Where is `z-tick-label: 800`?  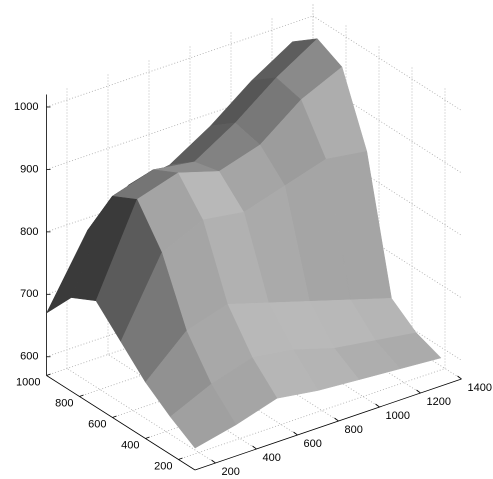
z-tick-label: 800 is located at coordinates (29, 232).